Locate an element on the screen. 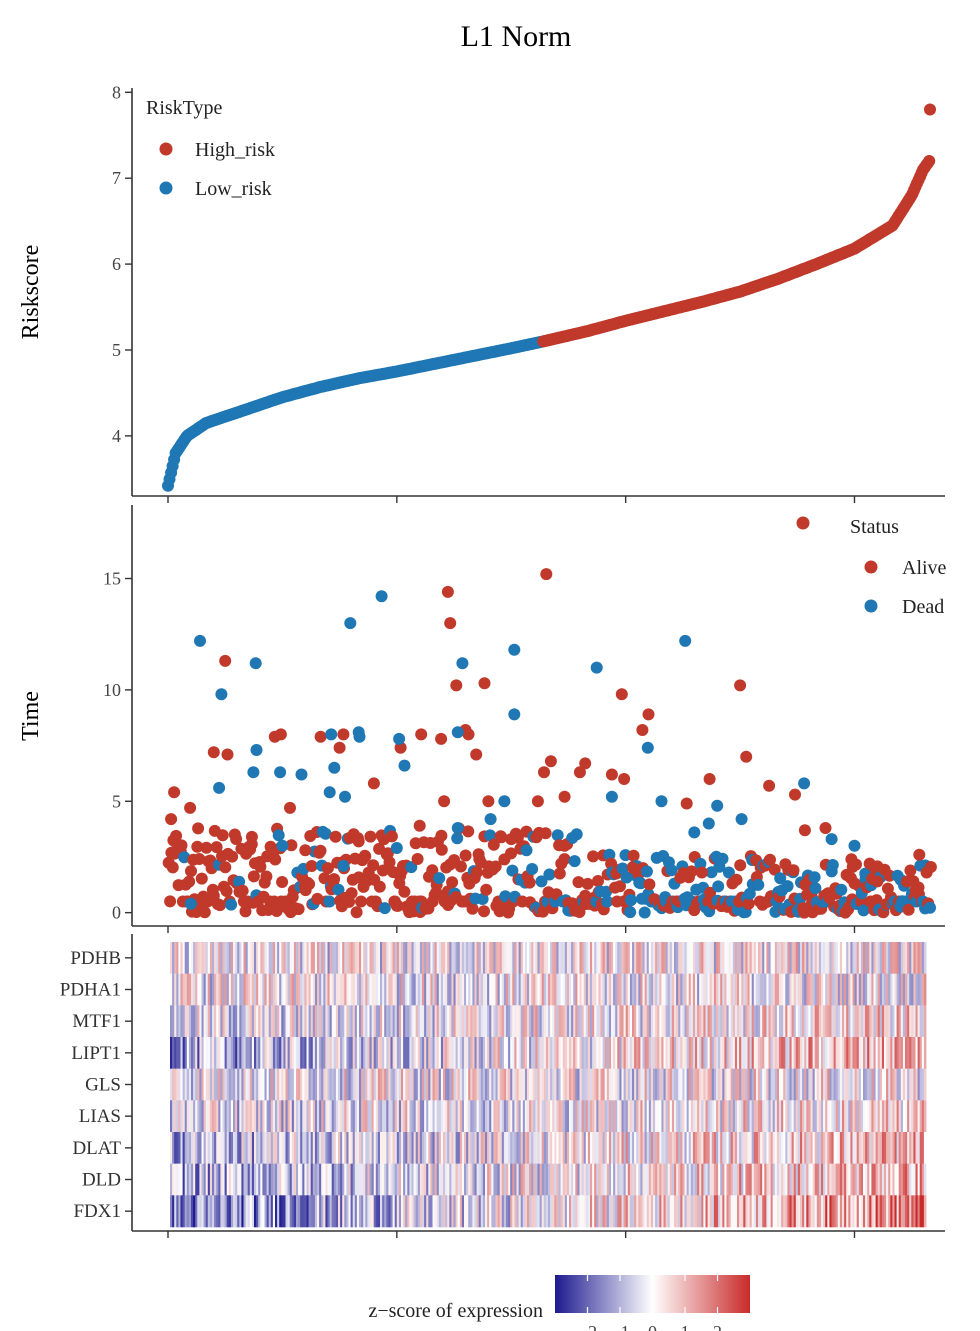  gene-label: PDHB is located at coordinates (95, 958).